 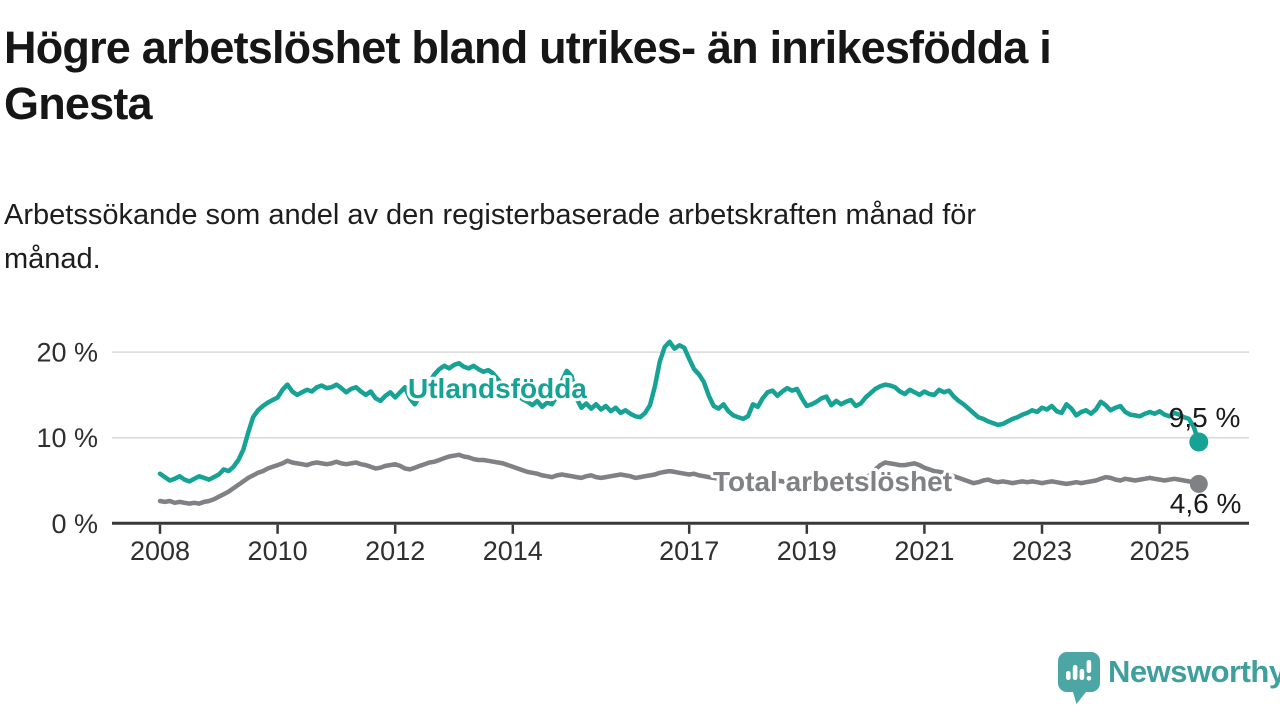 What do you see at coordinates (513, 551) in the screenshot?
I see `x-axis-label-2014: 2014` at bounding box center [513, 551].